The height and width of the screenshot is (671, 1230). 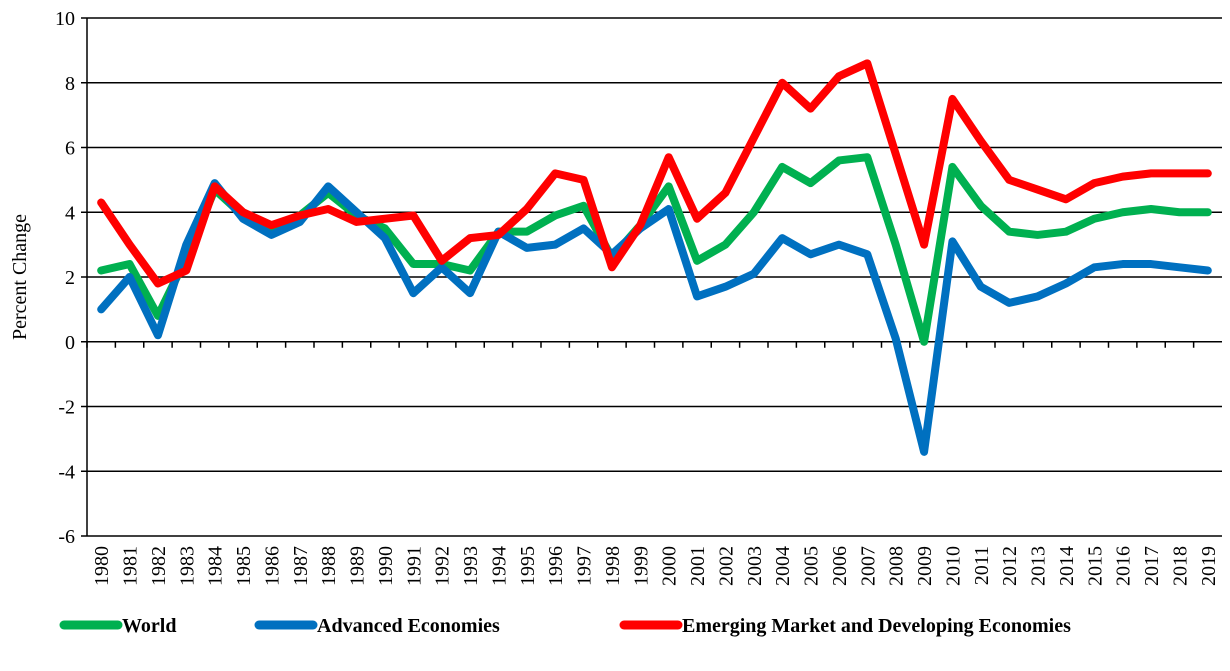 What do you see at coordinates (1067, 566) in the screenshot?
I see `x-tick-label: 2014` at bounding box center [1067, 566].